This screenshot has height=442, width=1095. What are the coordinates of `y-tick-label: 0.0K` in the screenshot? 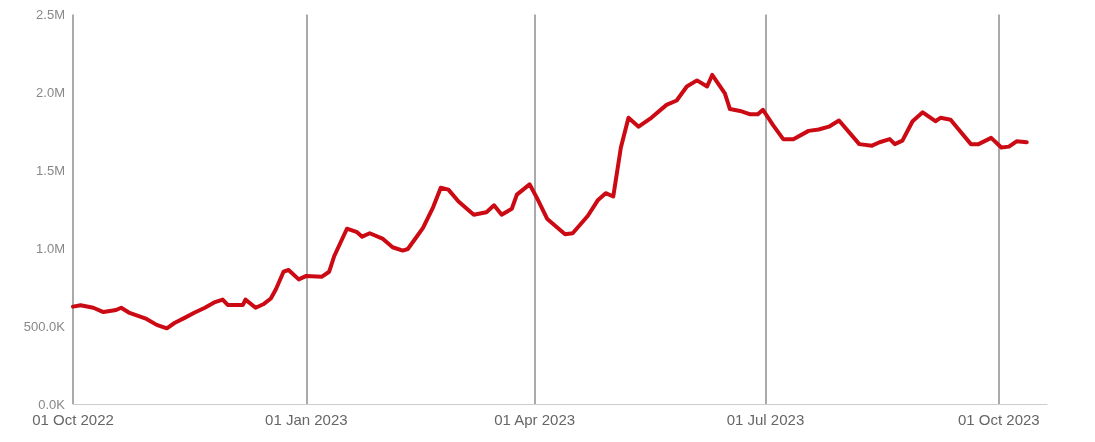 It's located at (52, 404).